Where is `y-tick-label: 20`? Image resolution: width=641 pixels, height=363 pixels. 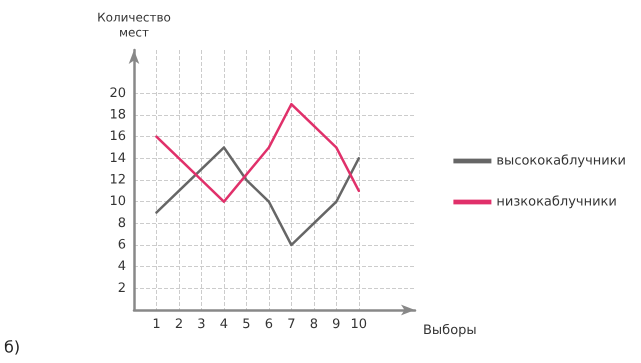
y-tick-label: 20 is located at coordinates (117, 93).